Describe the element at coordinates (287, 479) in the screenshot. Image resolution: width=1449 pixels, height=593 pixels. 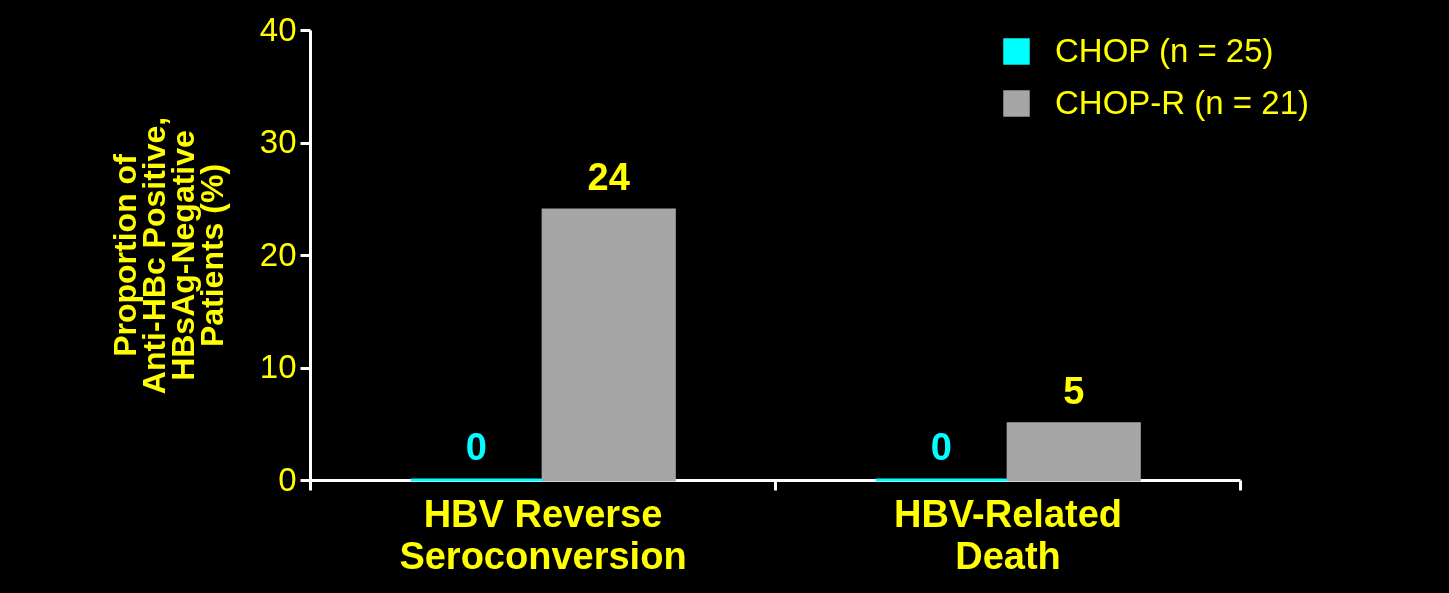
I see `y-tick-label: 0` at that location.